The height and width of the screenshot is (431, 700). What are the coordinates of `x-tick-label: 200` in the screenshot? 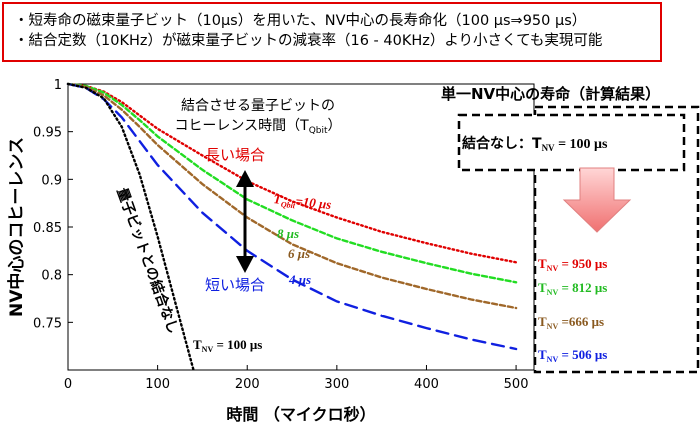 It's located at (247, 384).